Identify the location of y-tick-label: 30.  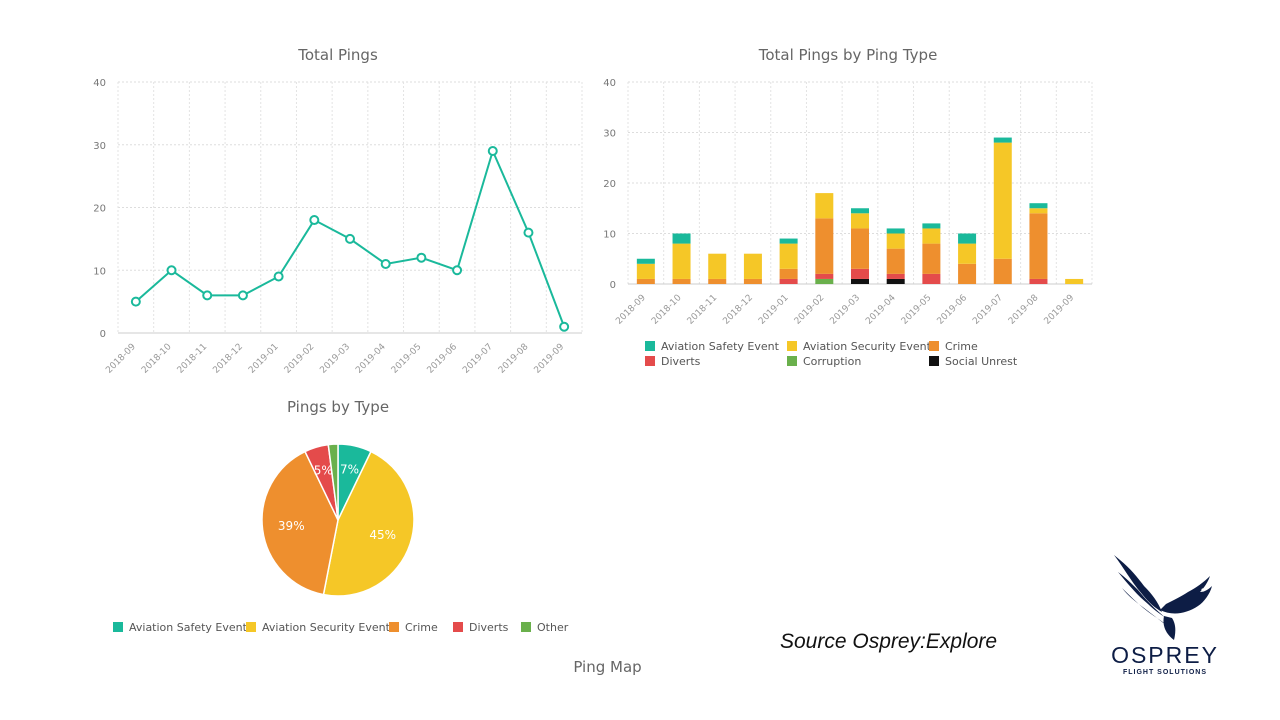
(609, 134).